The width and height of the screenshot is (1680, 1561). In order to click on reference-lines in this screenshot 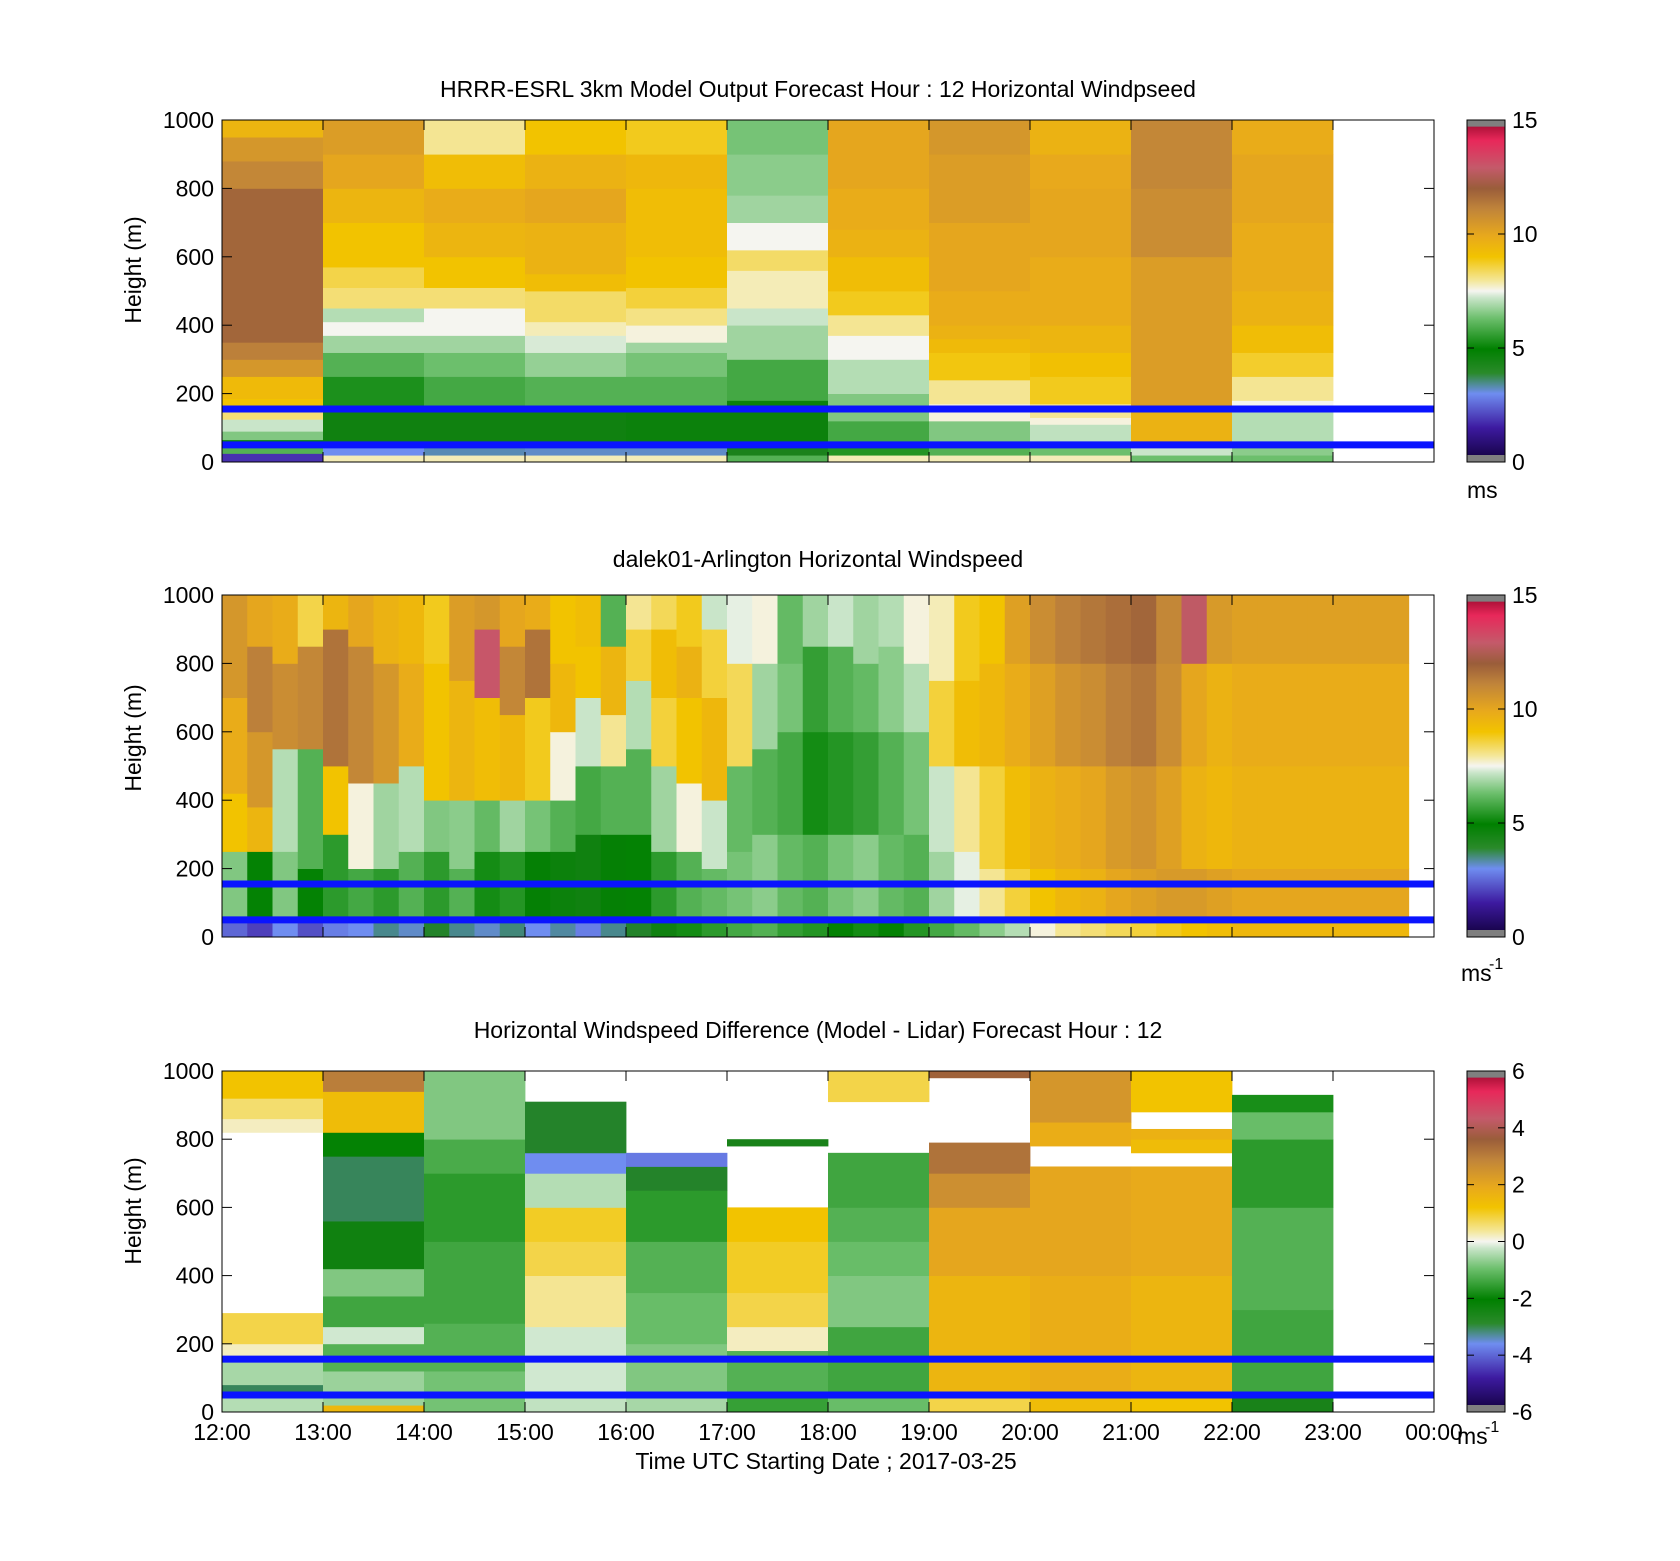, I will do `click(828, 902)`.